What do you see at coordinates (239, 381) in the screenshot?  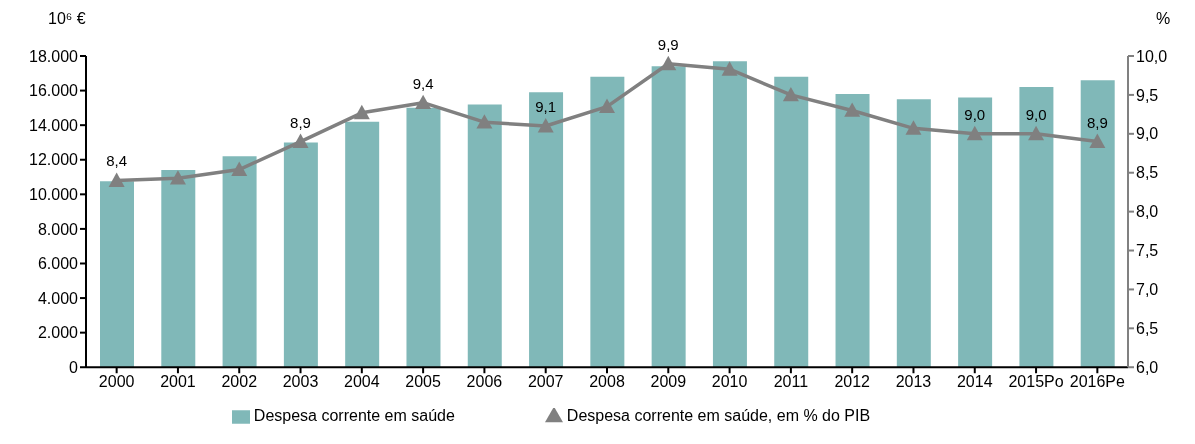 I see `x-tick-label: 2002` at bounding box center [239, 381].